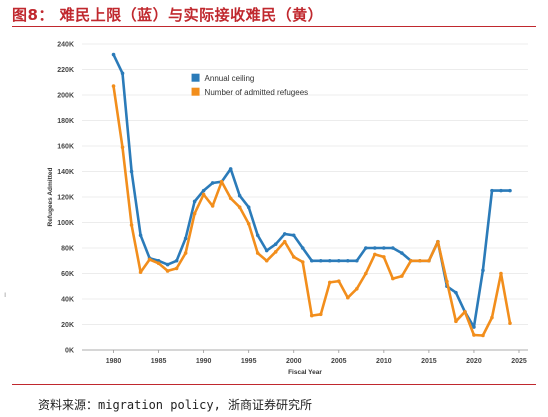  I want to click on x-tick-label: 2020, so click(474, 361).